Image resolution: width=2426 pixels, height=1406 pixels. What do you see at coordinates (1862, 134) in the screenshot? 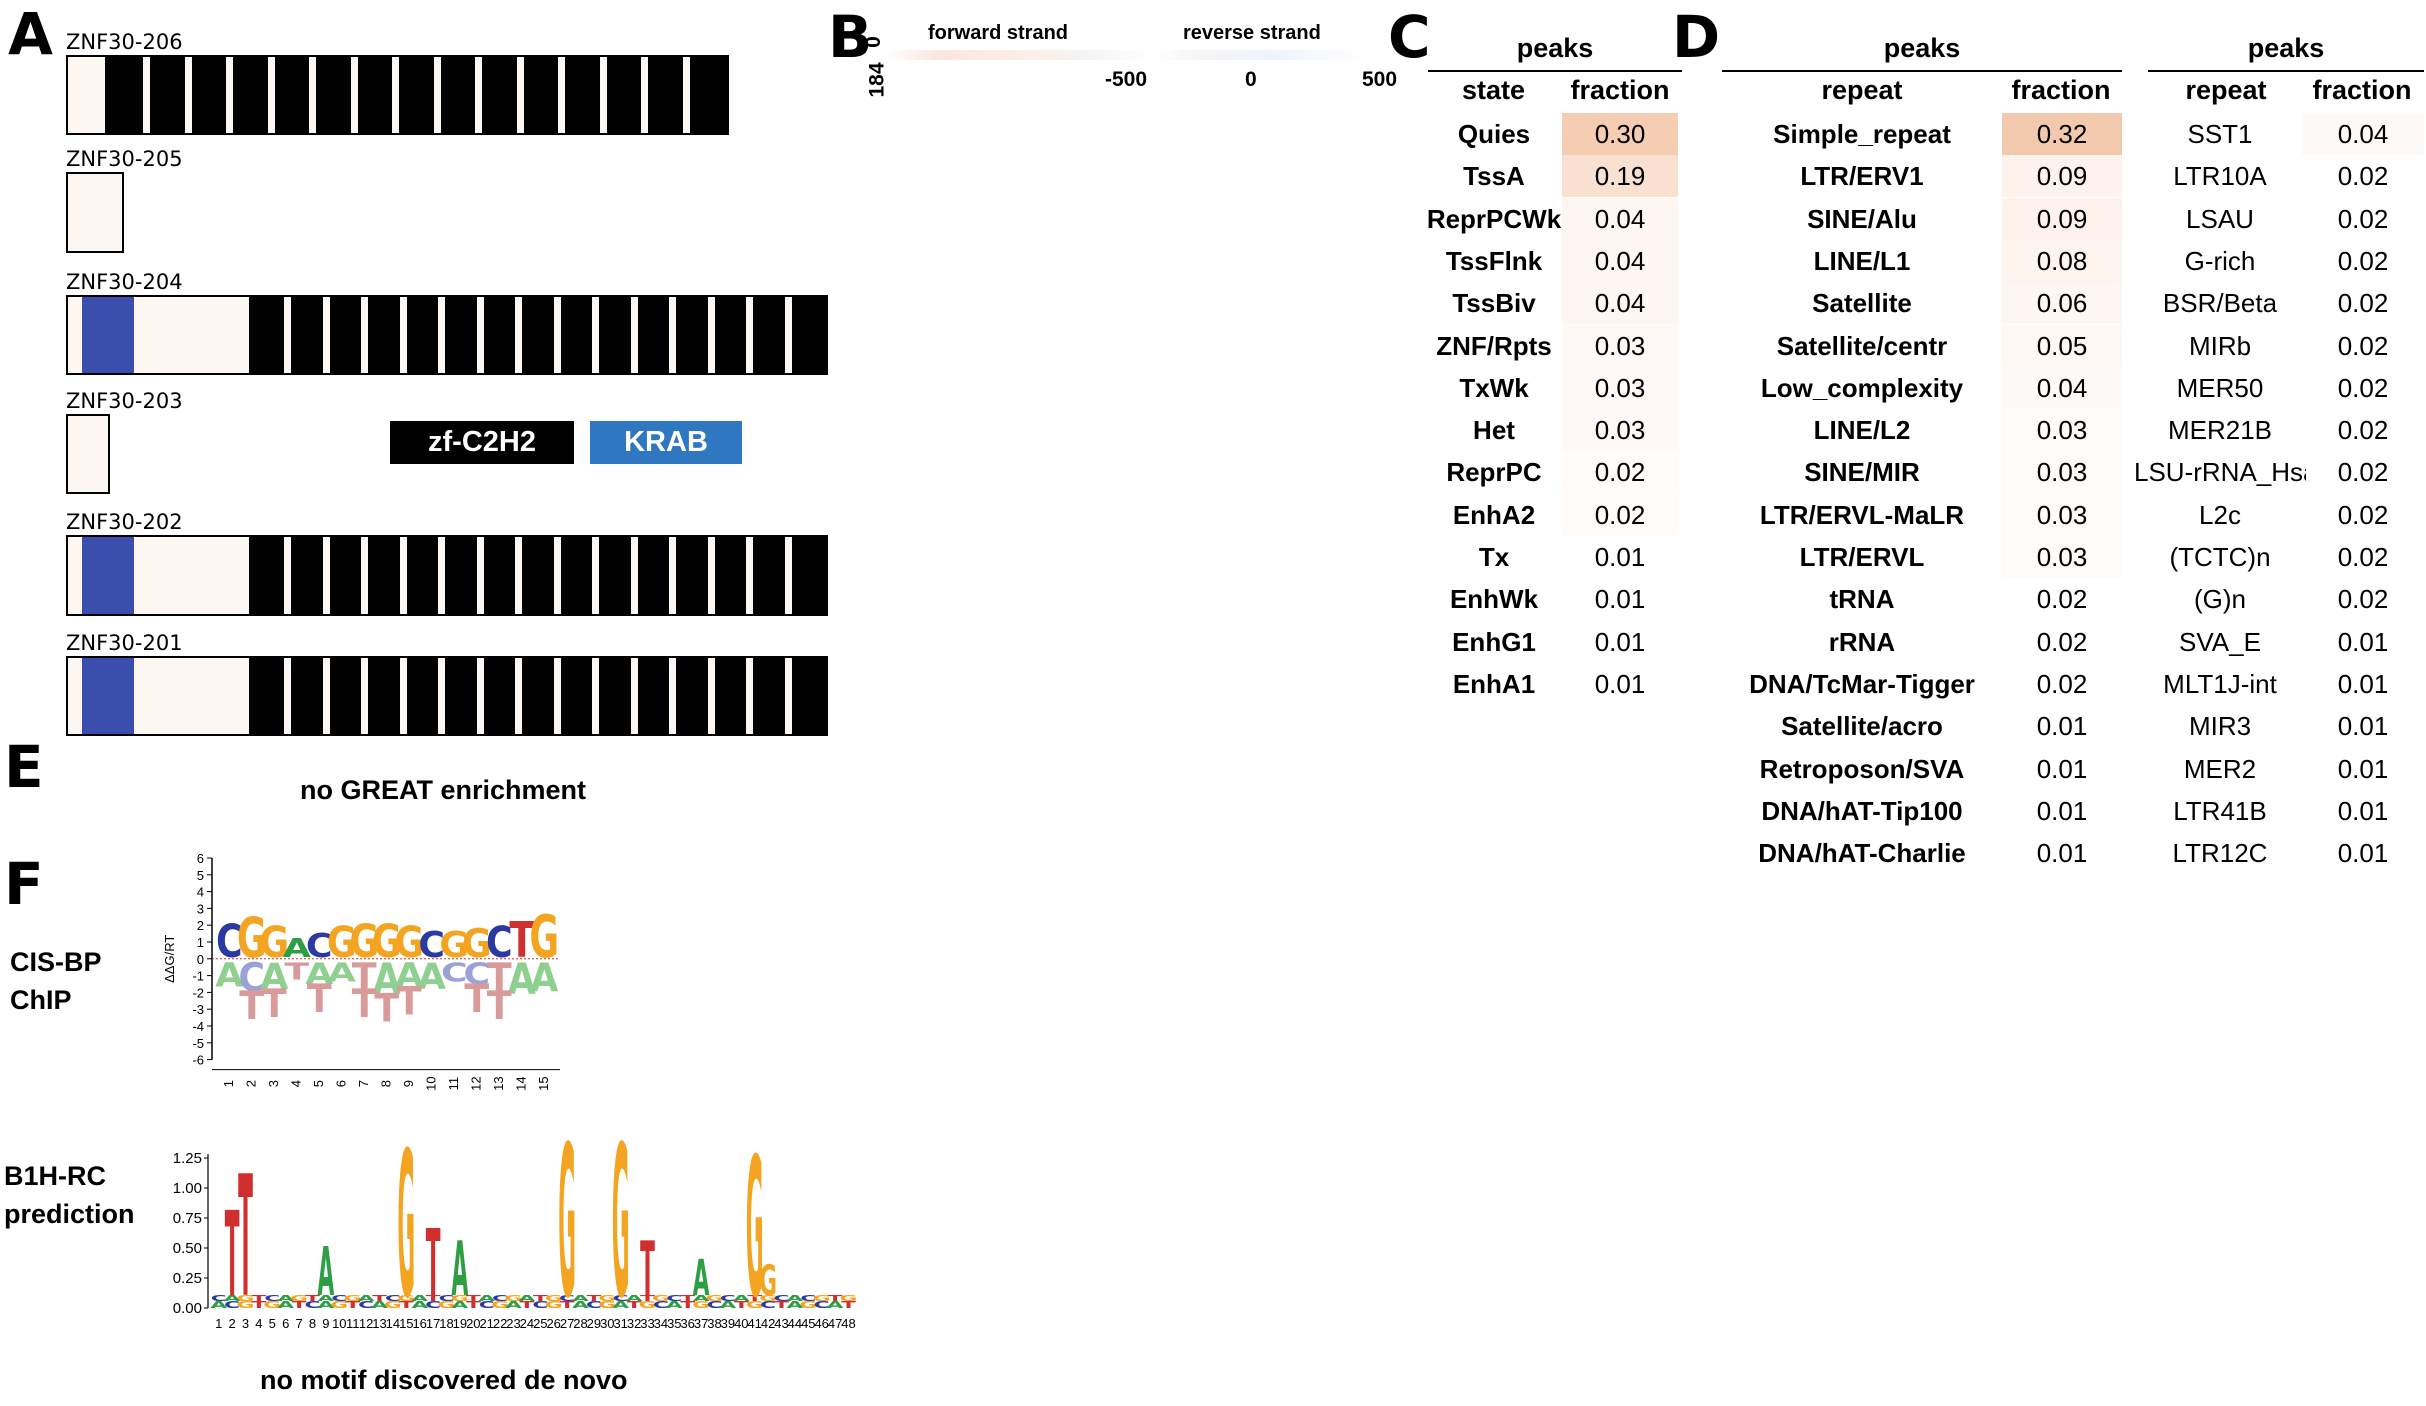
I see `table-d-repeat-label: Simple_repeat` at bounding box center [1862, 134].